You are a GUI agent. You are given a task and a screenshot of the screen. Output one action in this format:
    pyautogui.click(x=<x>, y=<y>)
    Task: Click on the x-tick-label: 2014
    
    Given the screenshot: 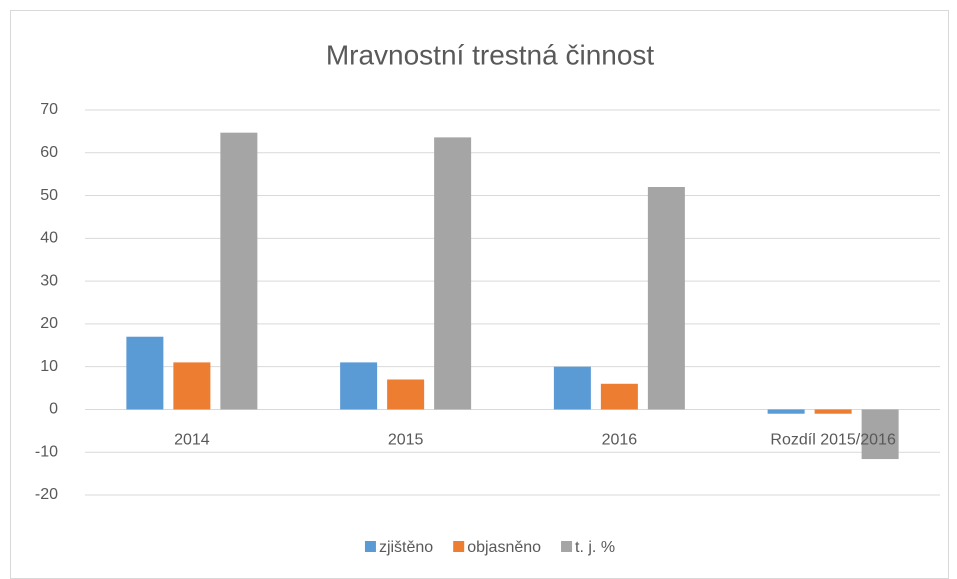 What is the action you would take?
    pyautogui.click(x=192, y=440)
    